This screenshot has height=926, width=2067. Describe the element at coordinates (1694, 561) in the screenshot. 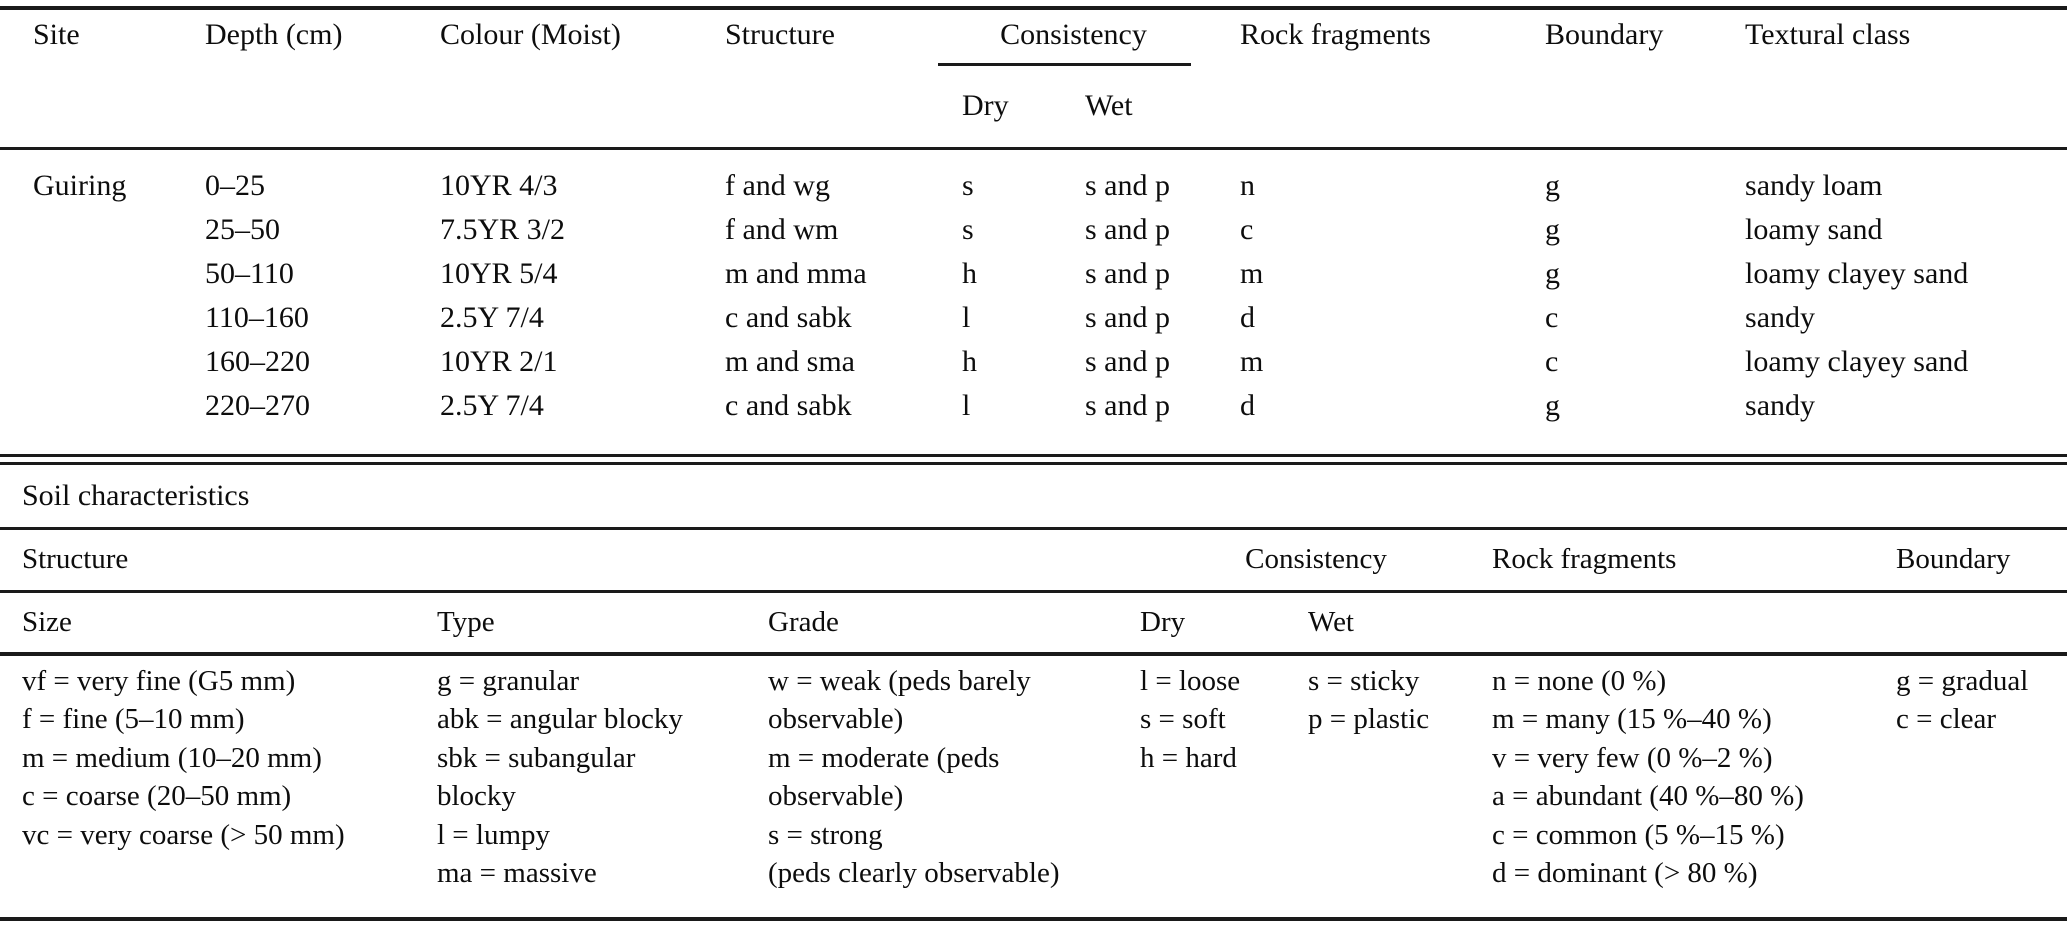

I see `legend-header-rock-fragments: Rock fragments` at that location.